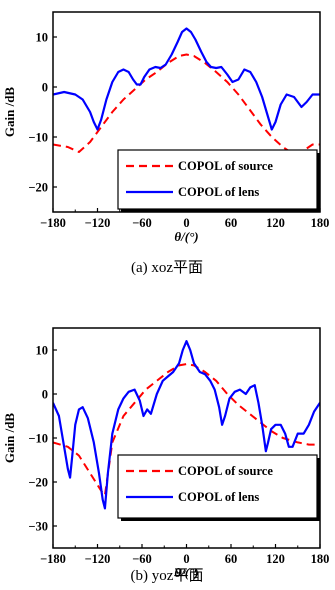 This screenshot has height=590, width=335. I want to click on series-line-lens, so click(186, 79).